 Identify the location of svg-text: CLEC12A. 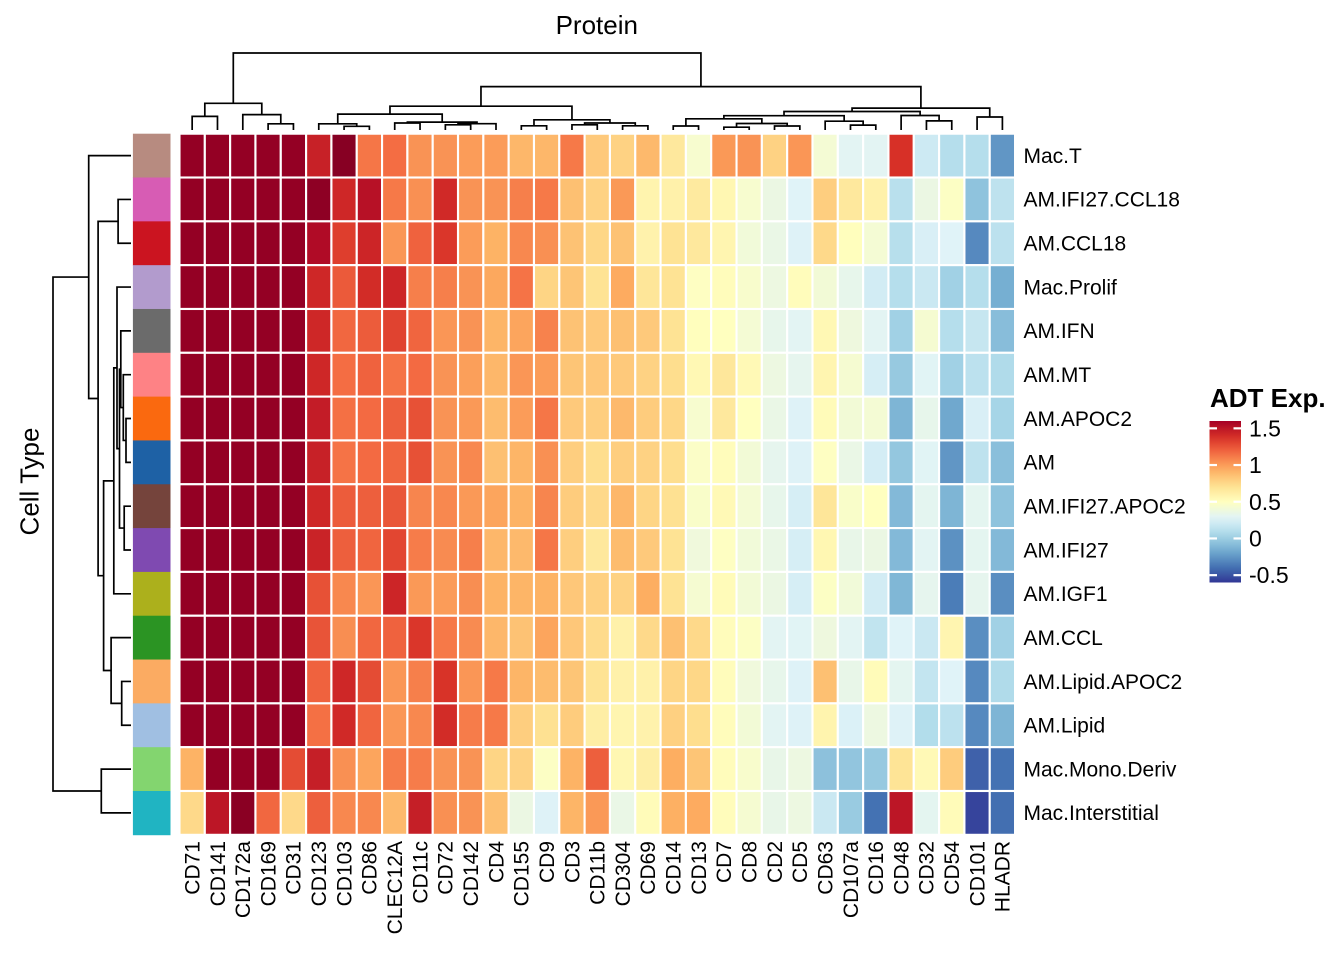
(395, 887).